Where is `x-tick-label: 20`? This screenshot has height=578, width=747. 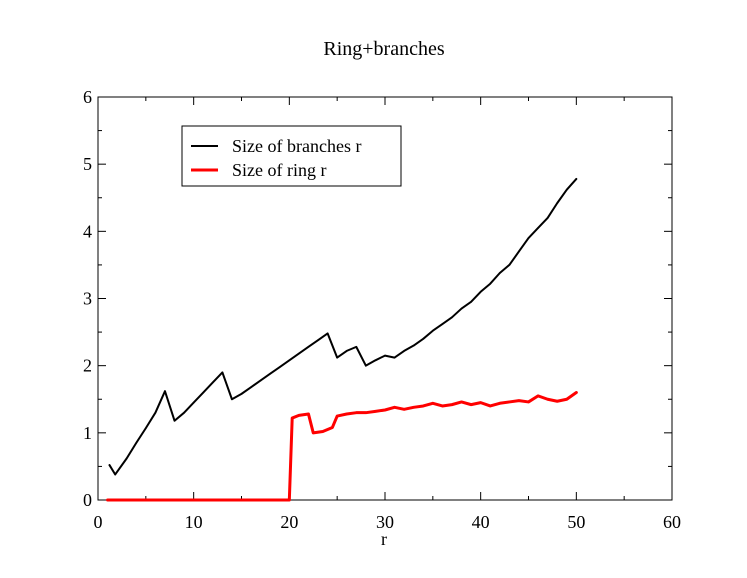
x-tick-label: 20 is located at coordinates (289, 522).